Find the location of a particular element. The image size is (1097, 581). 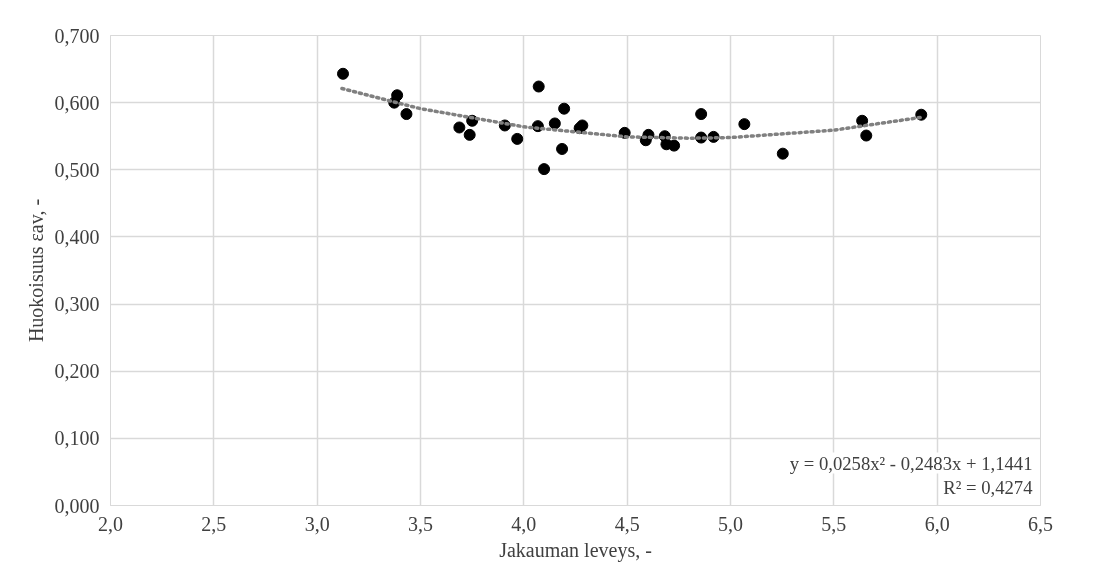

x-tick-label: 3,0 is located at coordinates (317, 523).